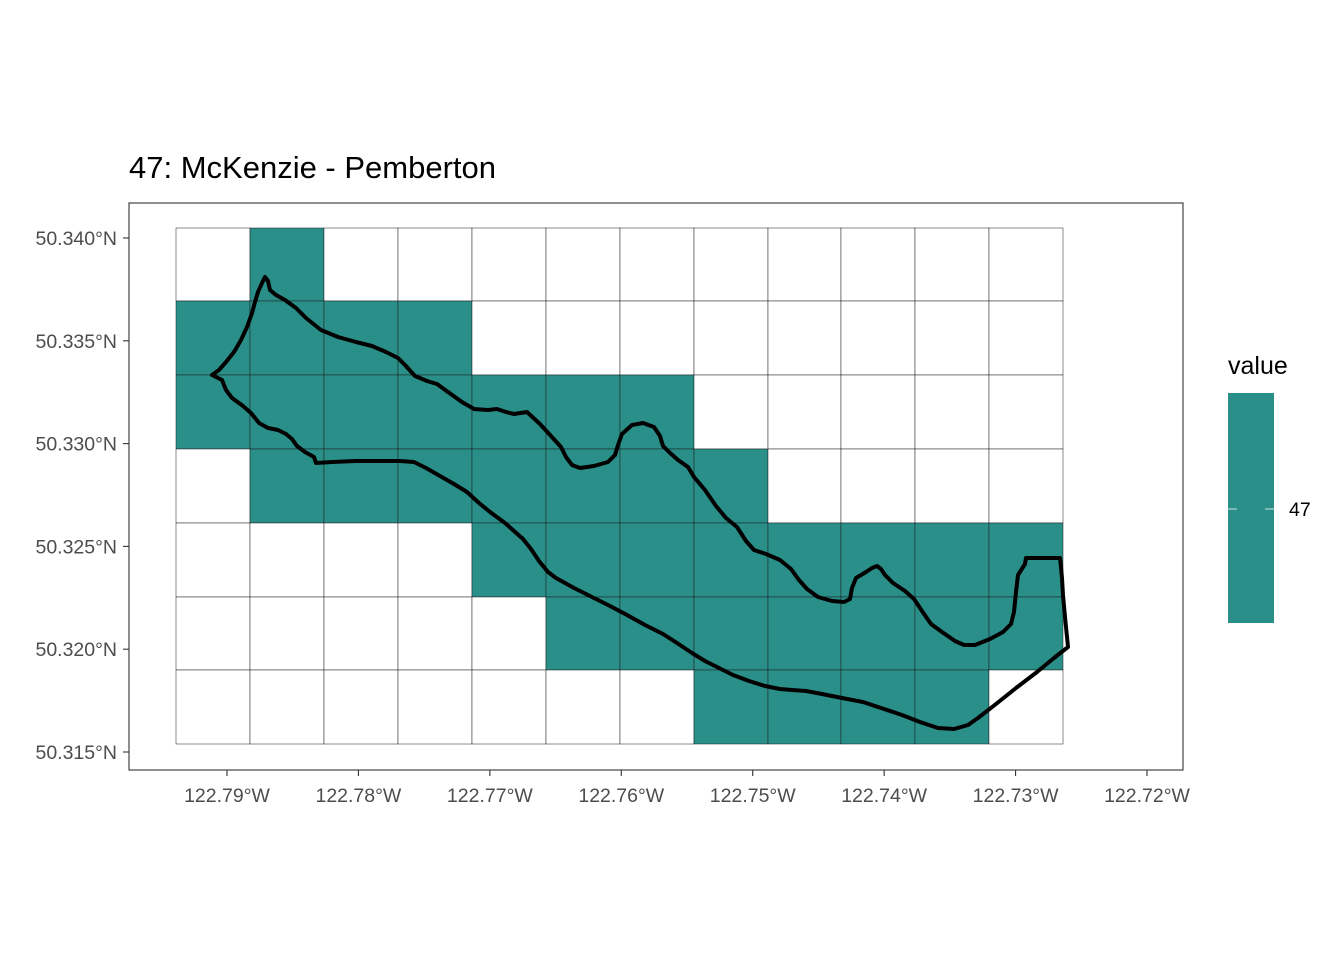 Image resolution: width=1344 pixels, height=960 pixels. I want to click on x-tick-label: 122.79°W, so click(227, 796).